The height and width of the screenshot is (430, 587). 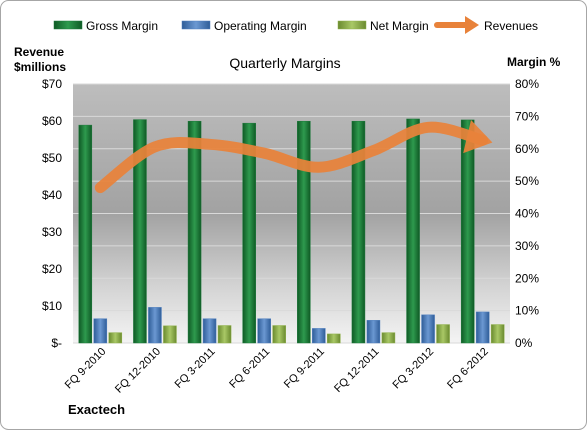 I want to click on right-tick-label: 20%, so click(x=527, y=278).